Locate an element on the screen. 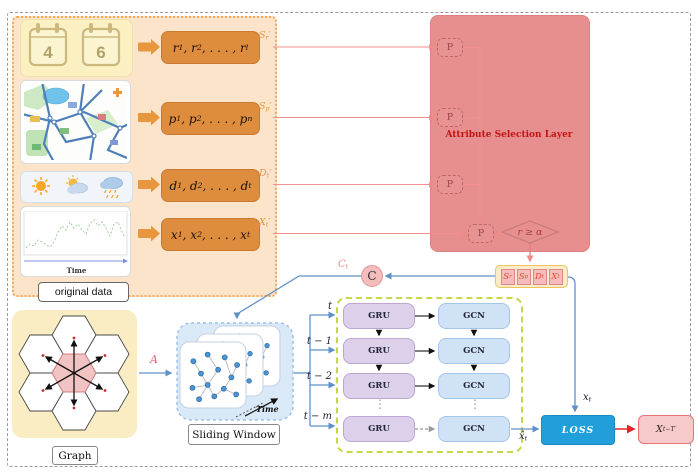  gru-box-tm: GRU is located at coordinates (379, 429).